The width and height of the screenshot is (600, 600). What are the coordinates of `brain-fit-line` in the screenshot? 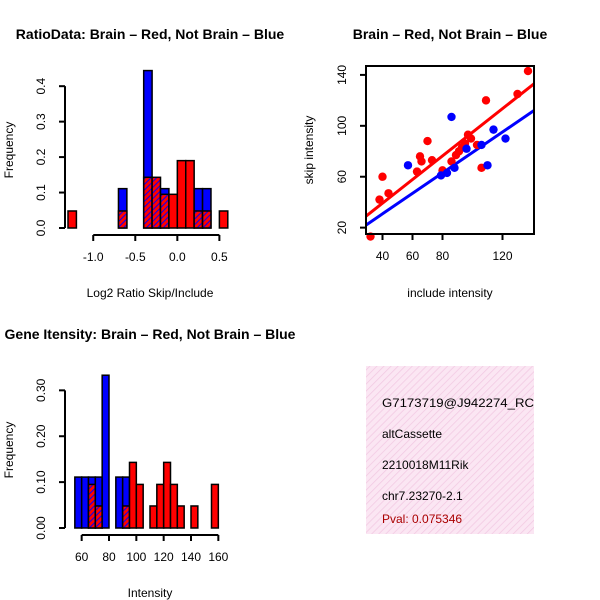 It's located at (450, 150).